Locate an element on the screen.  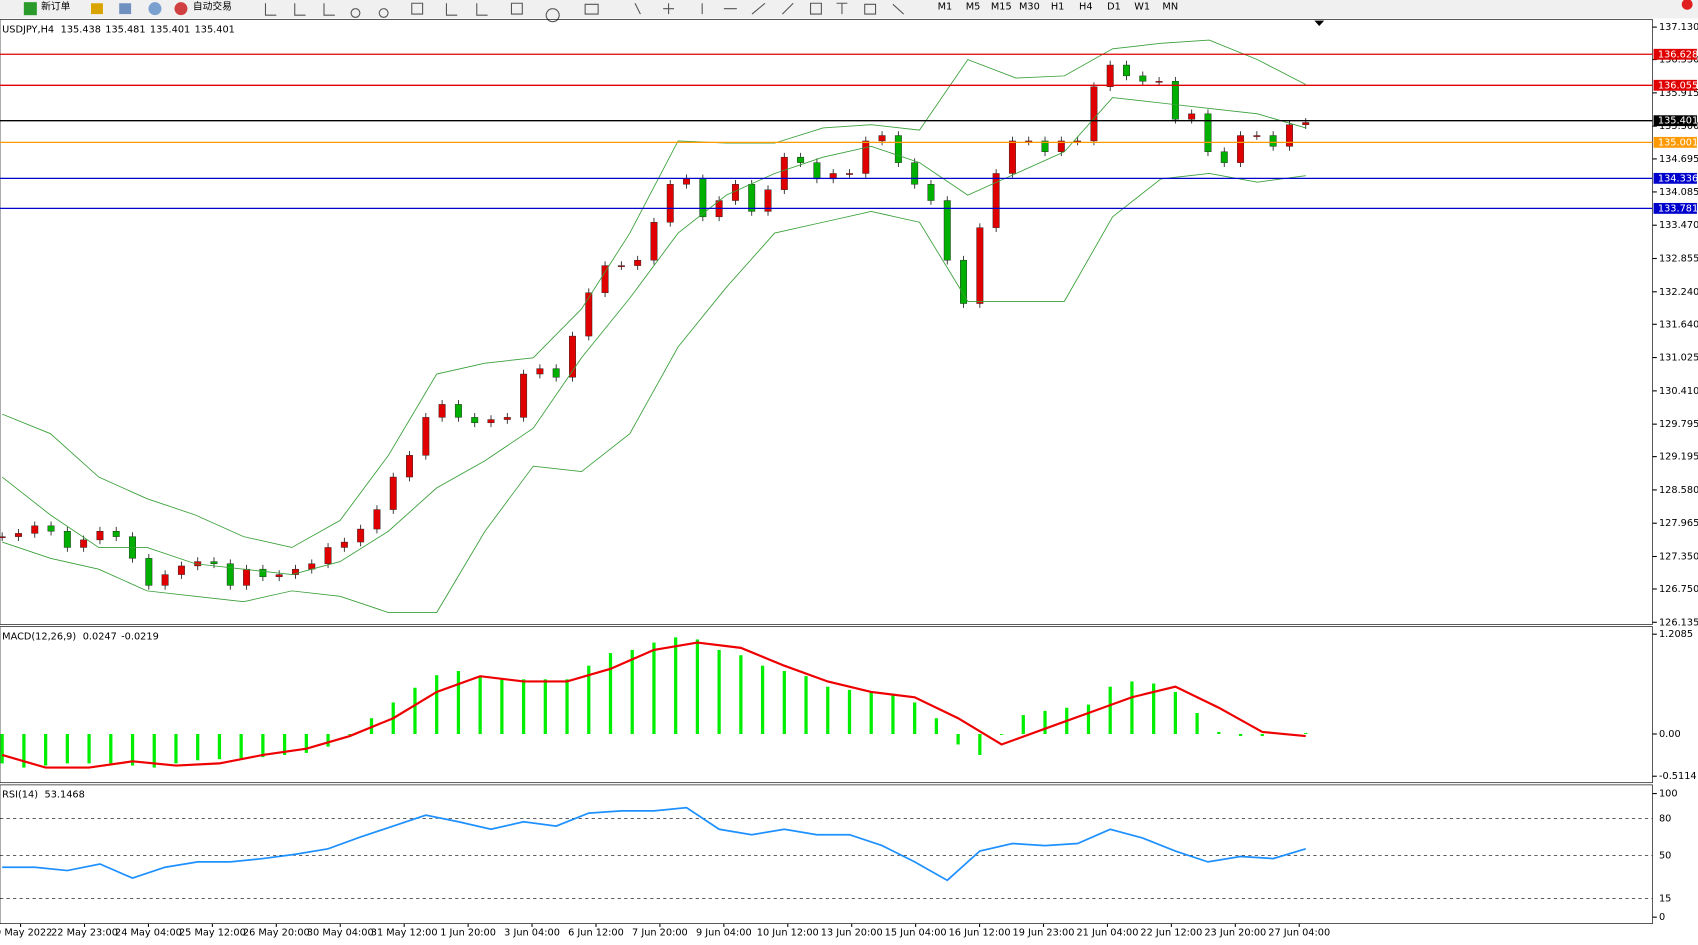
price-level-tag is located at coordinates (1675, 85).